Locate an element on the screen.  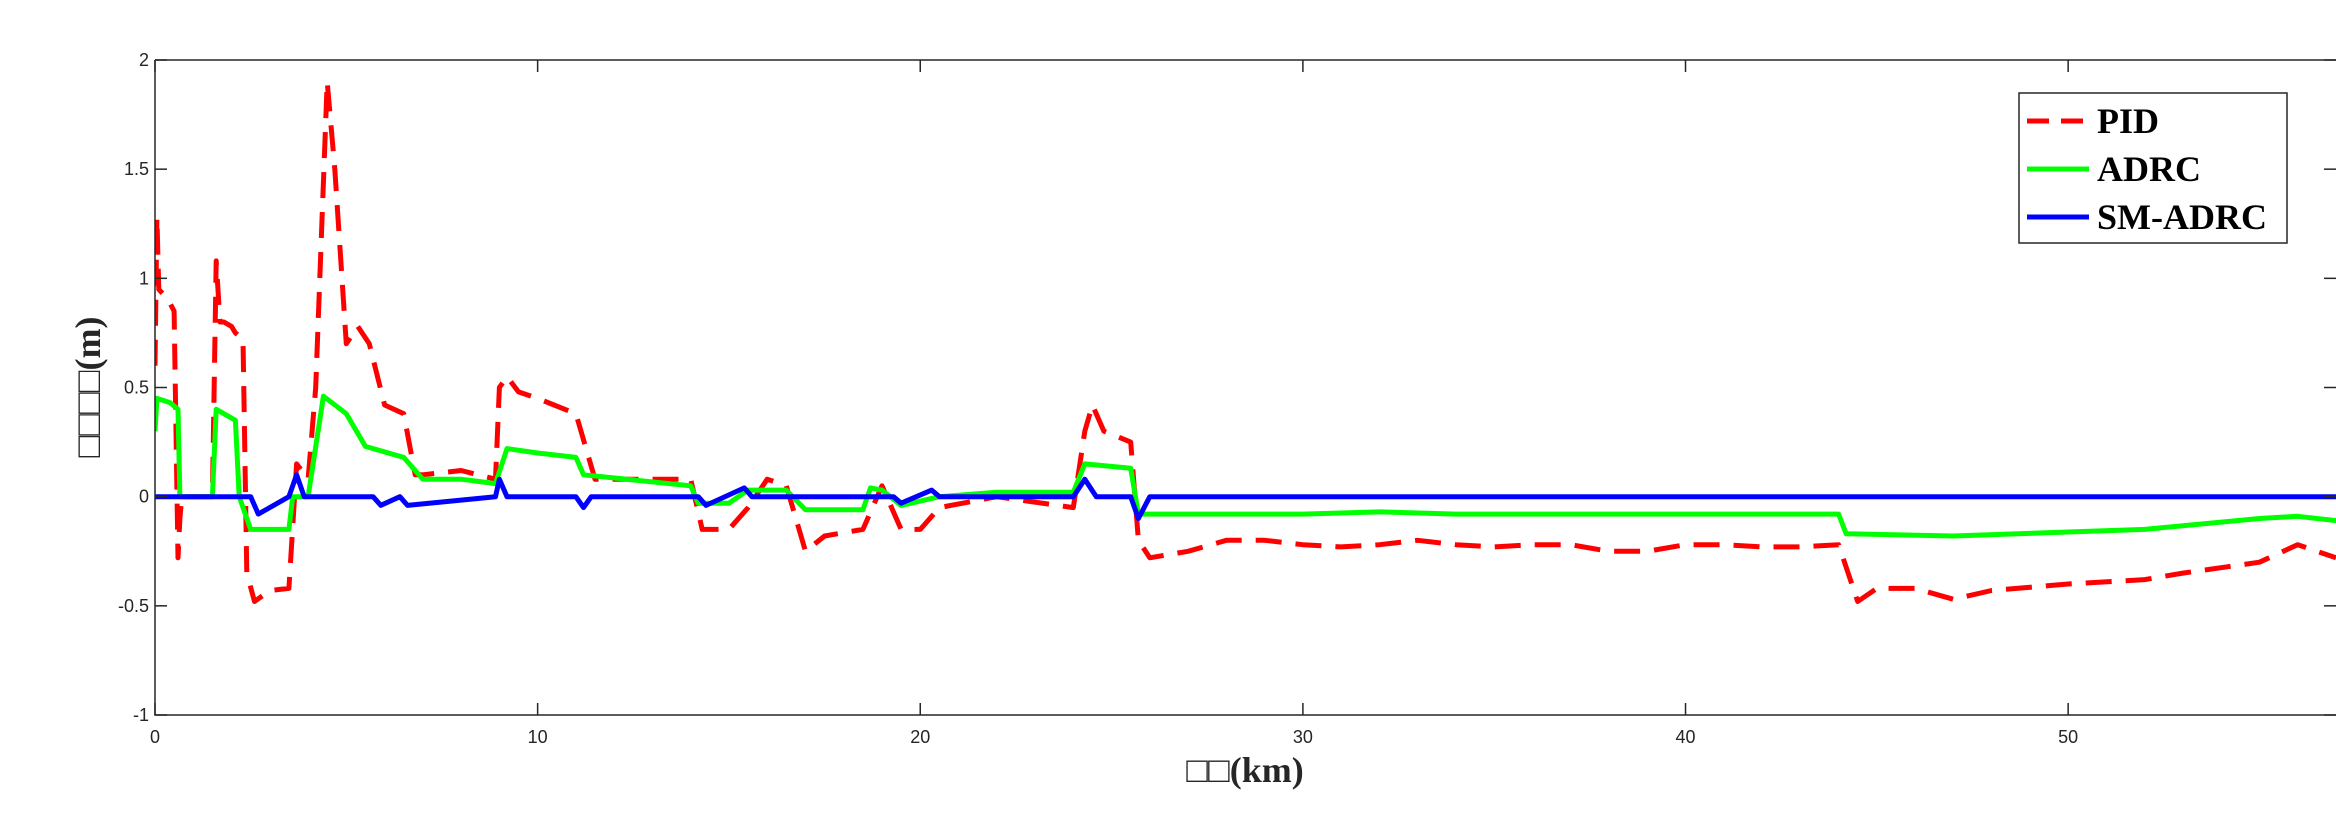
x-tick-label-3: 30 is located at coordinates (1303, 737).